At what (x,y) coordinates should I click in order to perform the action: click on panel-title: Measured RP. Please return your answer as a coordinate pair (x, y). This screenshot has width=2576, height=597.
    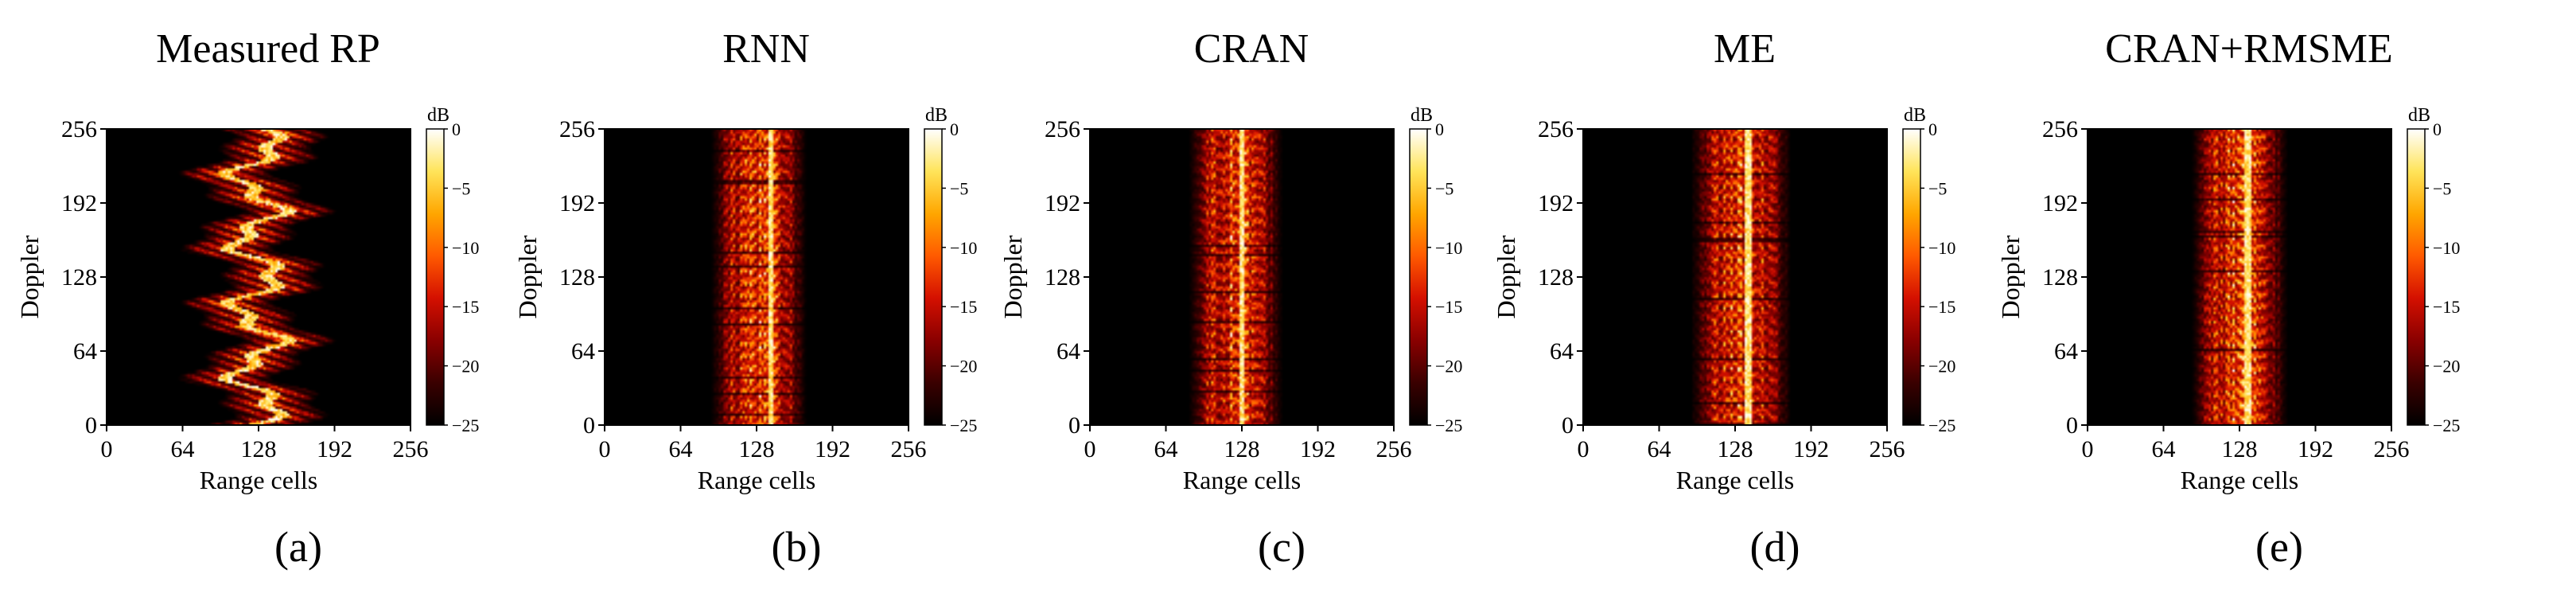
    Looking at the image, I should click on (268, 49).